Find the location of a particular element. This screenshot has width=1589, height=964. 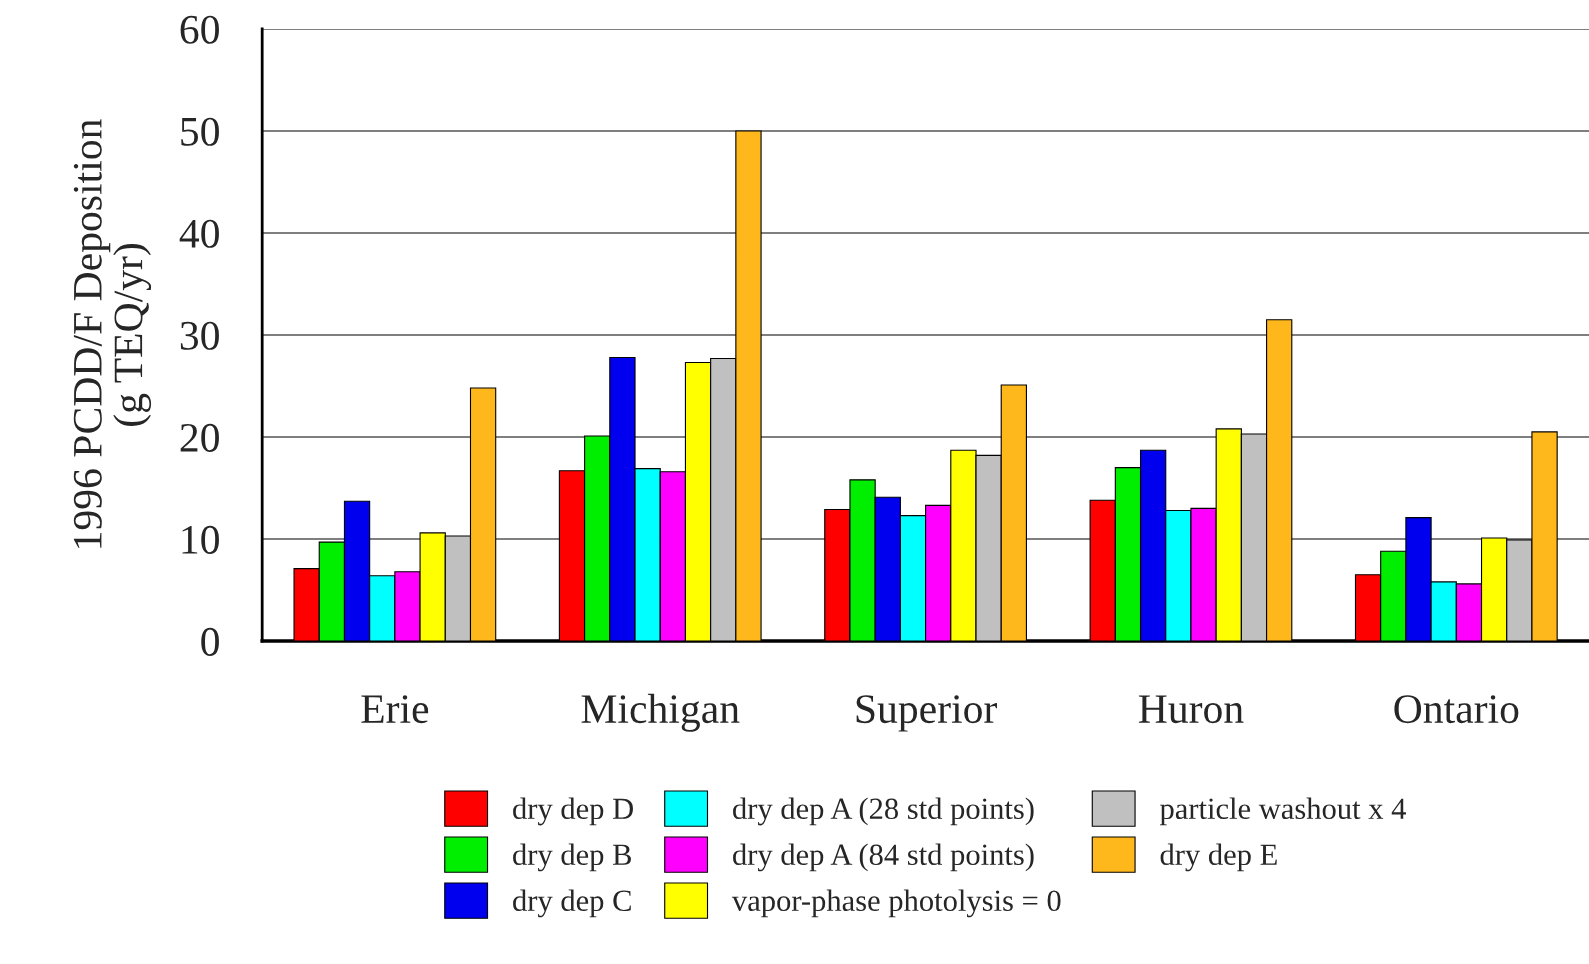

x-tick-label: Michigan is located at coordinates (660, 712).